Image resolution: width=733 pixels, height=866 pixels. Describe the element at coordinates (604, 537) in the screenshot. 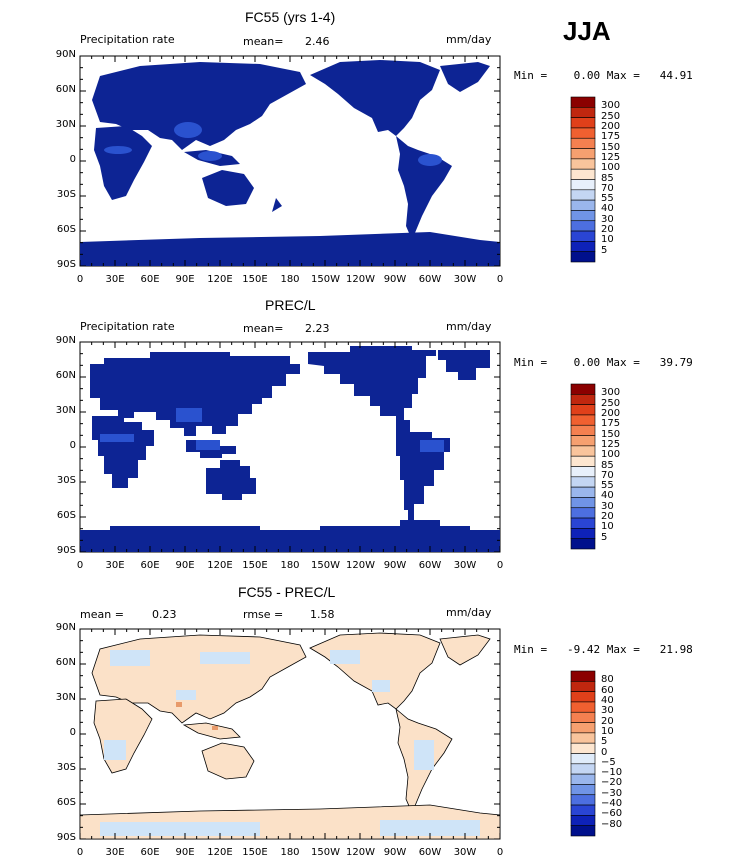

I see `colorbar-label: 5` at that location.